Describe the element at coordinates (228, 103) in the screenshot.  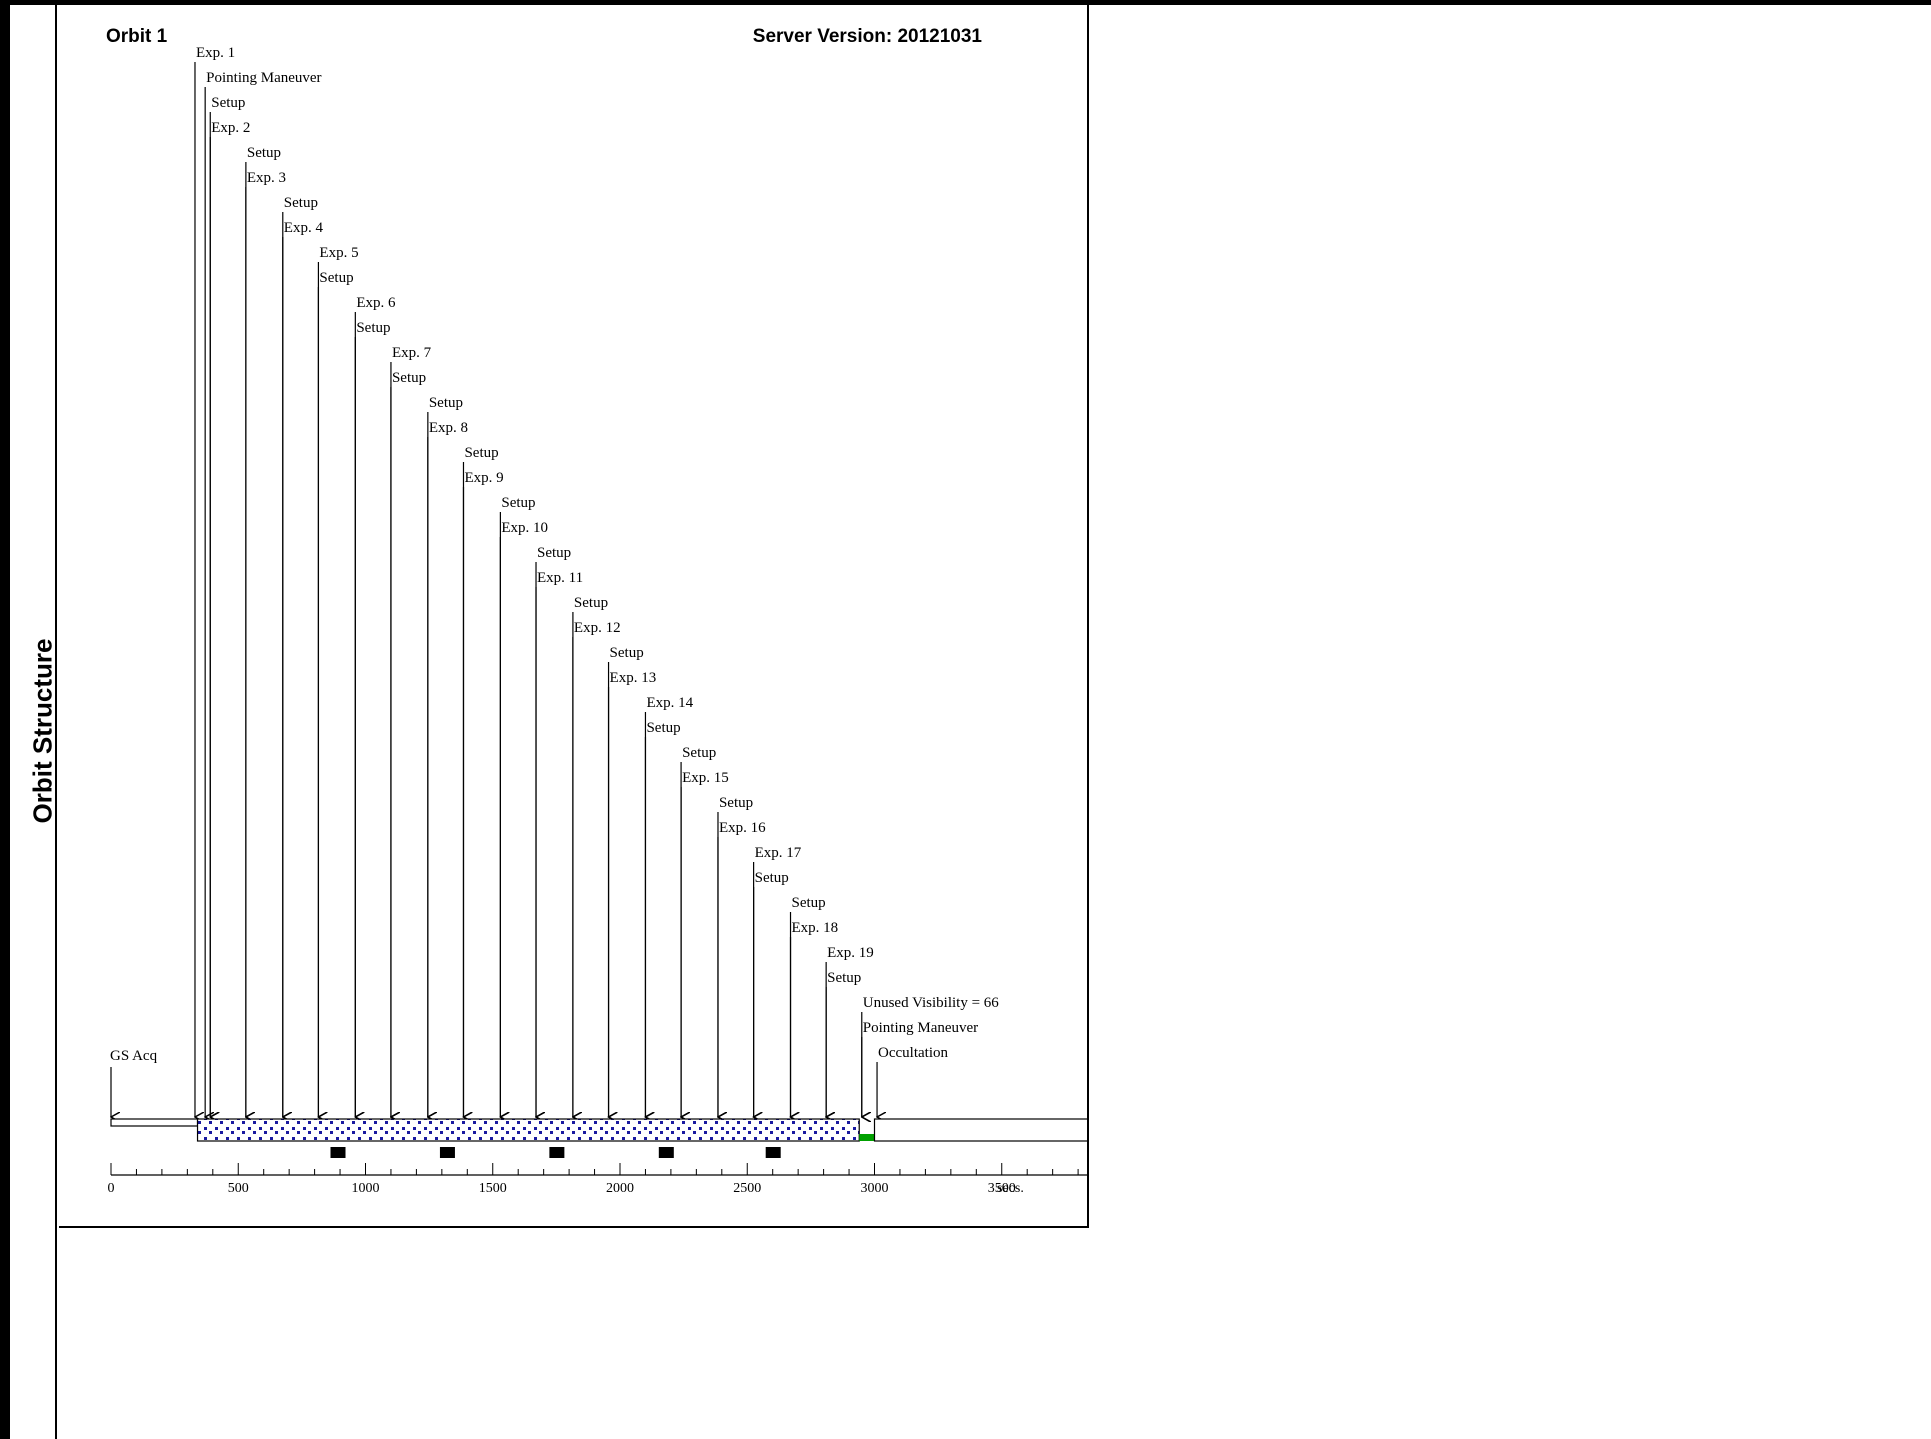
I see `event-label-3: Setup` at that location.